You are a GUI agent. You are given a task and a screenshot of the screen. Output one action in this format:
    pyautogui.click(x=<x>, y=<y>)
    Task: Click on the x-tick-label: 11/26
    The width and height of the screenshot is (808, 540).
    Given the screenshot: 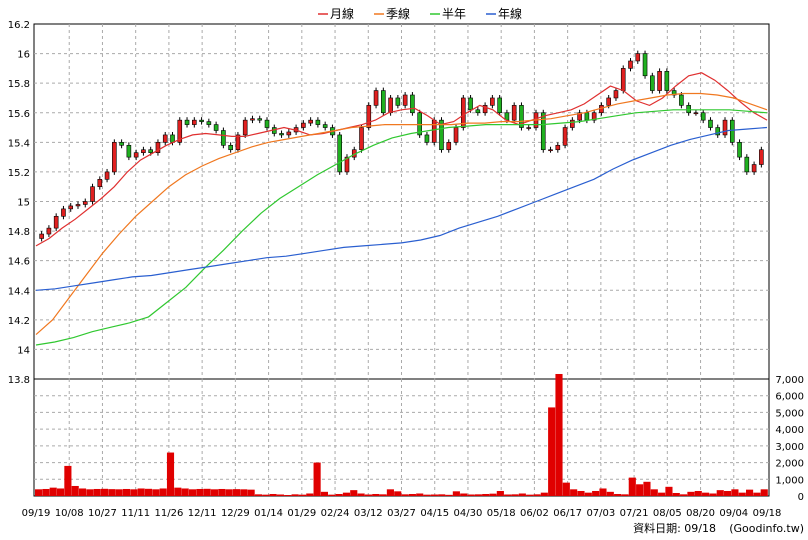 What is the action you would take?
    pyautogui.click(x=168, y=513)
    